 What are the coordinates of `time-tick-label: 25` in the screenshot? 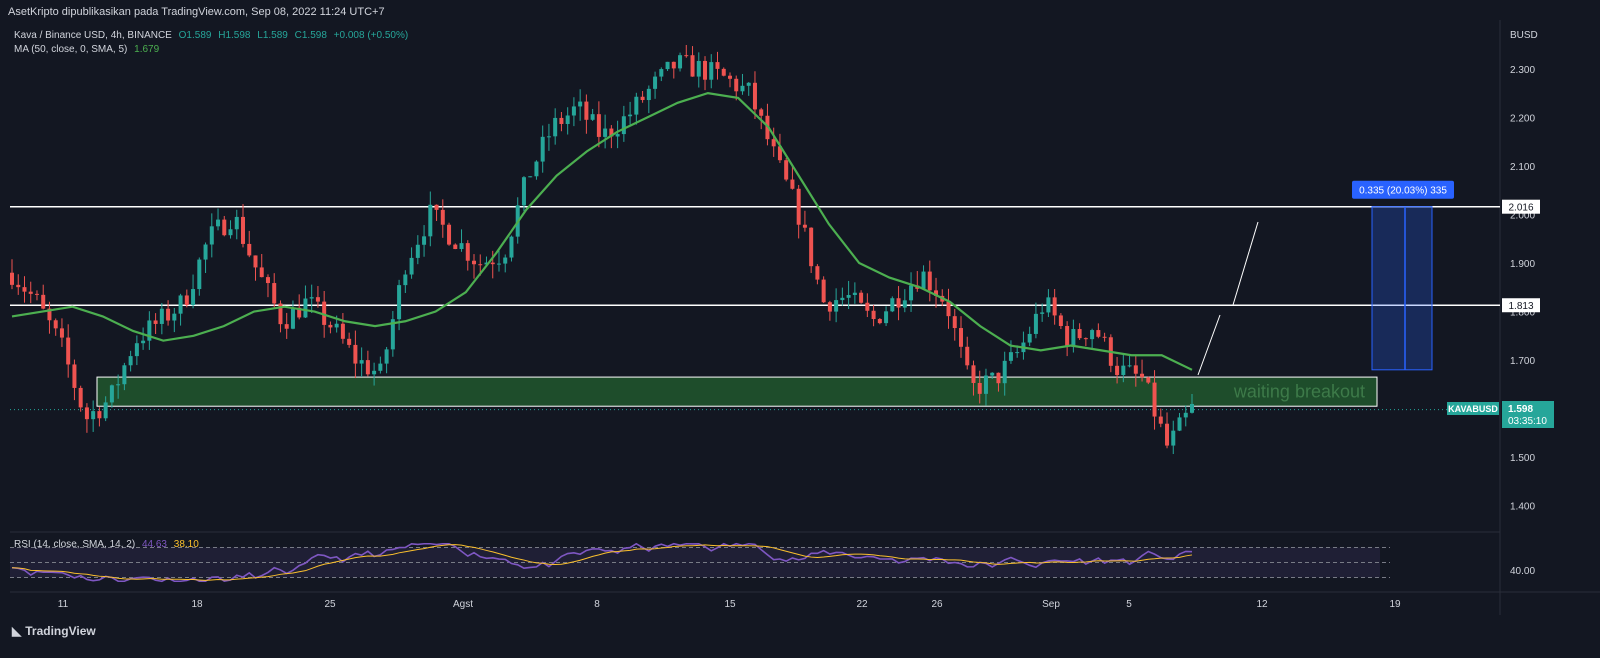 It's located at (330, 604).